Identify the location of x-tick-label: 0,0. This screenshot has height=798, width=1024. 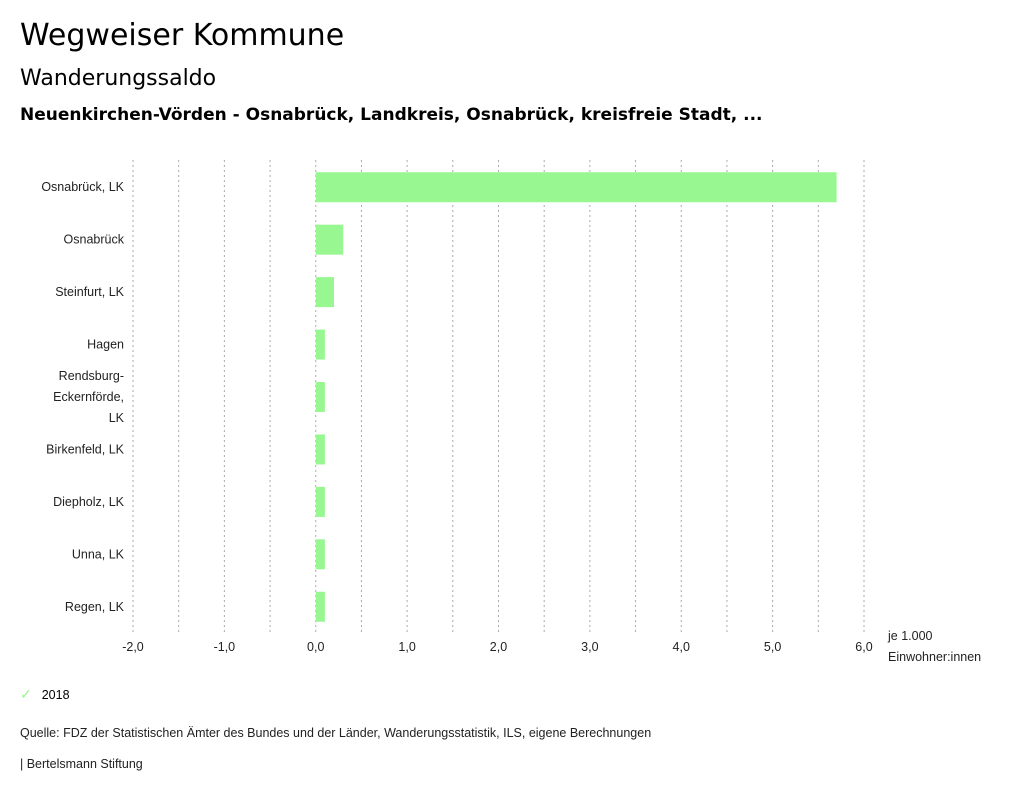
(315, 647).